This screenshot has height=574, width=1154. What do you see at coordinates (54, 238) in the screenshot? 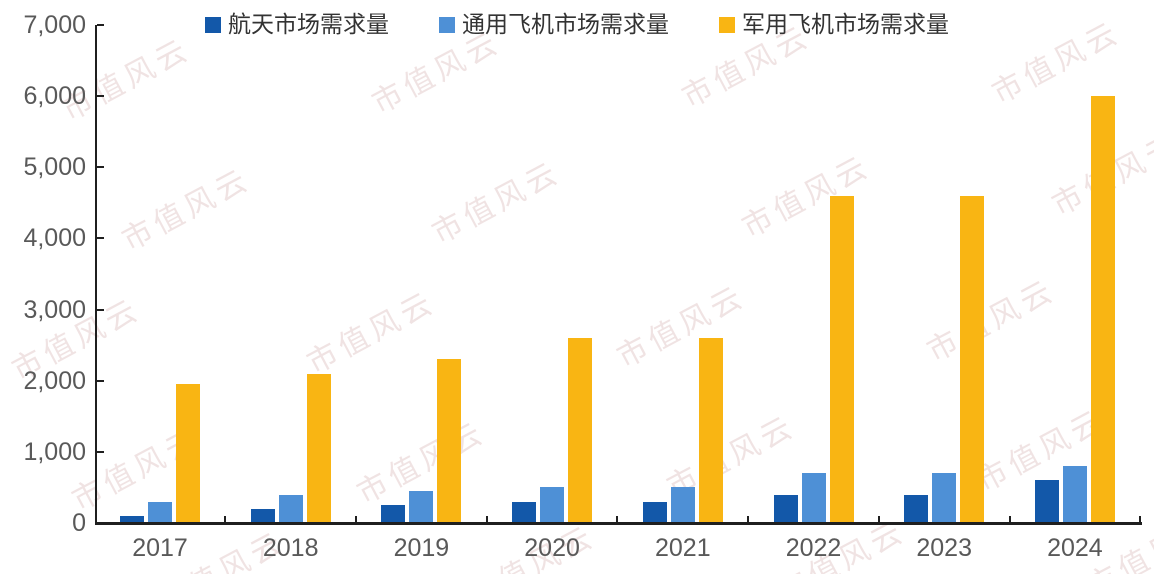
I see `y-axis-label: 4,000` at bounding box center [54, 238].